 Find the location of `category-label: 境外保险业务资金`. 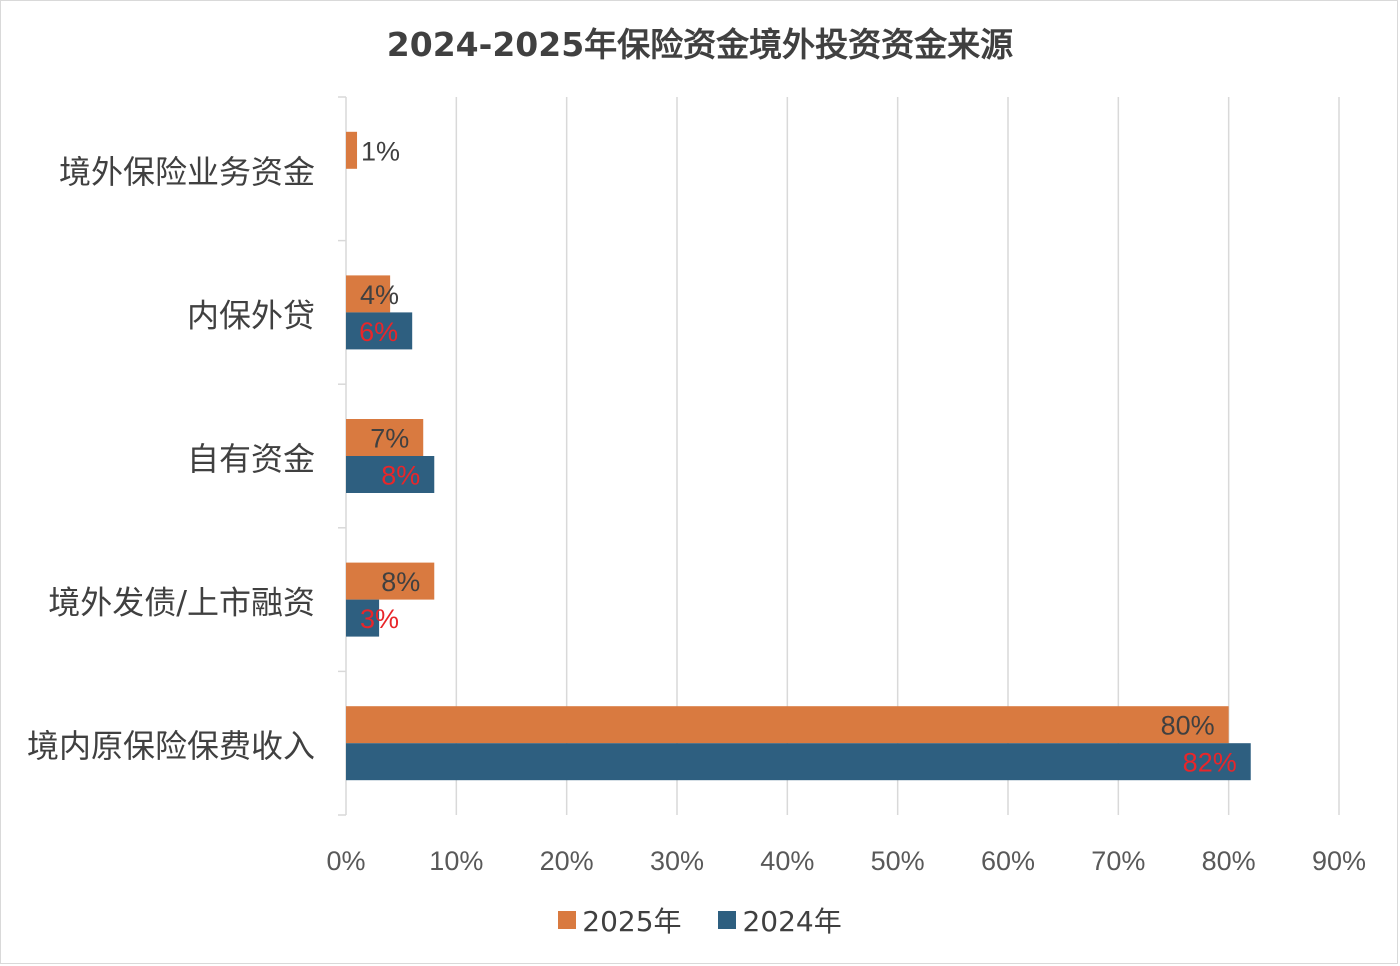

category-label: 境外保险业务资金 is located at coordinates (187, 172).